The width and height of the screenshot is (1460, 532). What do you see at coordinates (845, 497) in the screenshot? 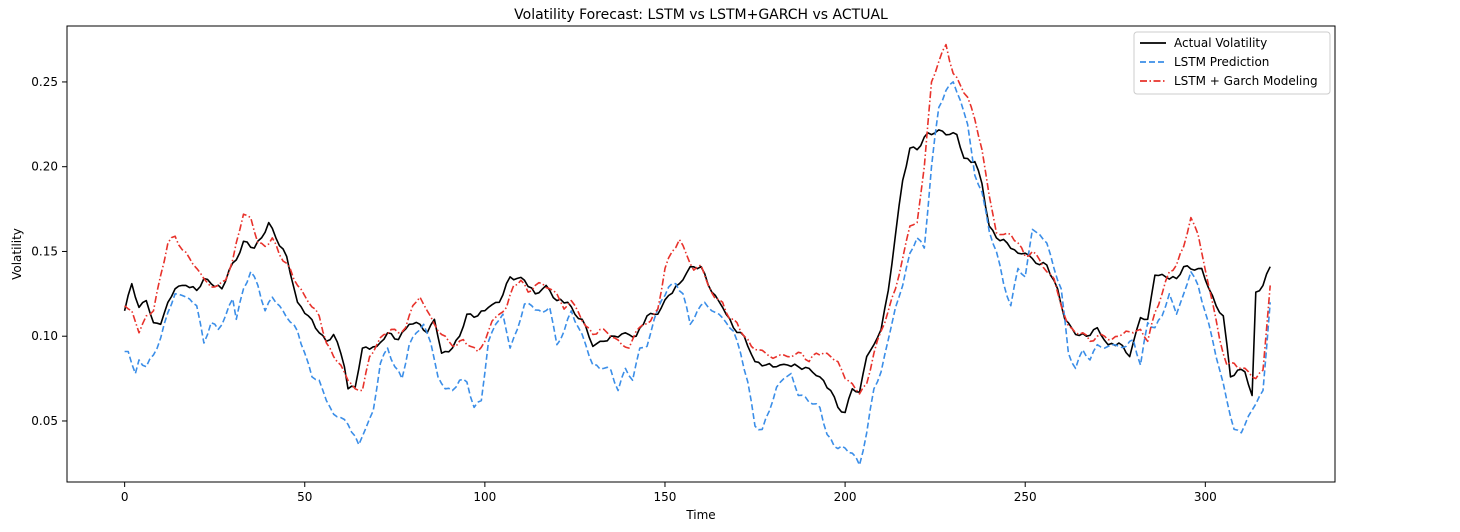
I see `x-tick-label: 200` at bounding box center [845, 497].